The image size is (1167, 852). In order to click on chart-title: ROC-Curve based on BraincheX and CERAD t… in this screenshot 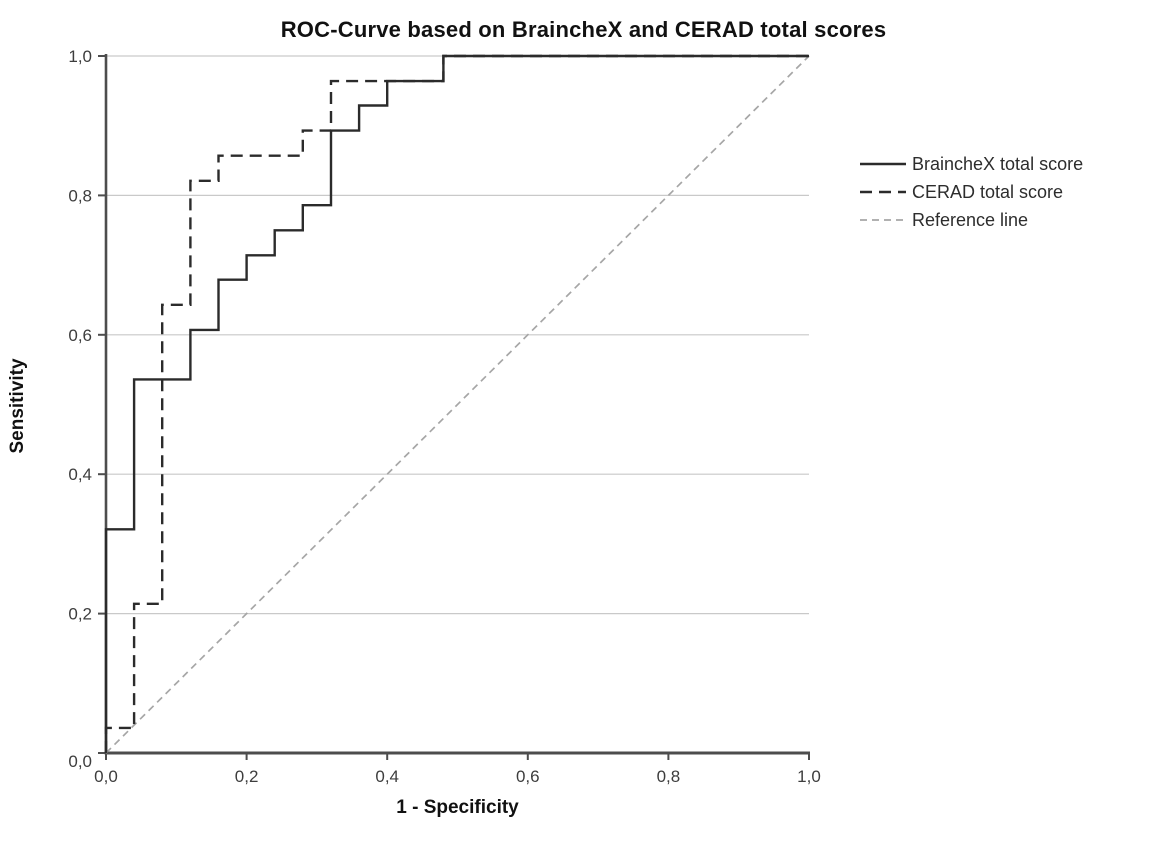, I will do `click(583, 29)`.